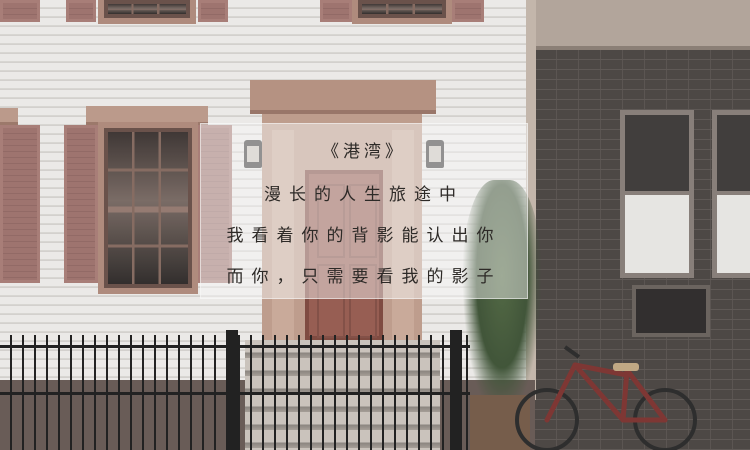 This screenshot has height=450, width=750. Describe the element at coordinates (148, 208) in the screenshot. I see `main-window` at that location.